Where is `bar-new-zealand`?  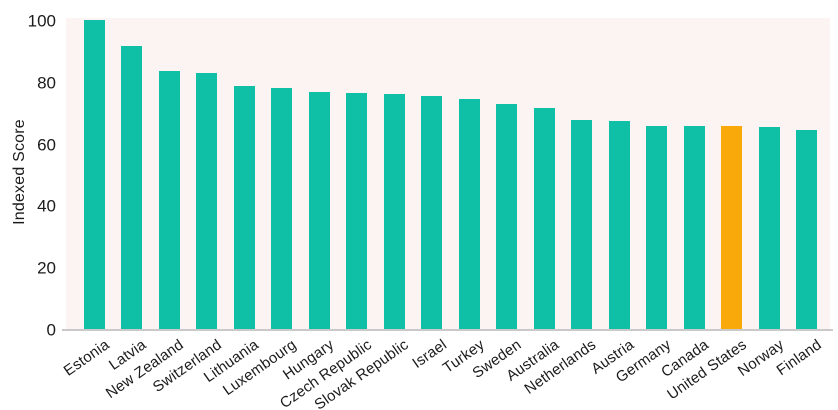
bar-new-zealand is located at coordinates (169, 200).